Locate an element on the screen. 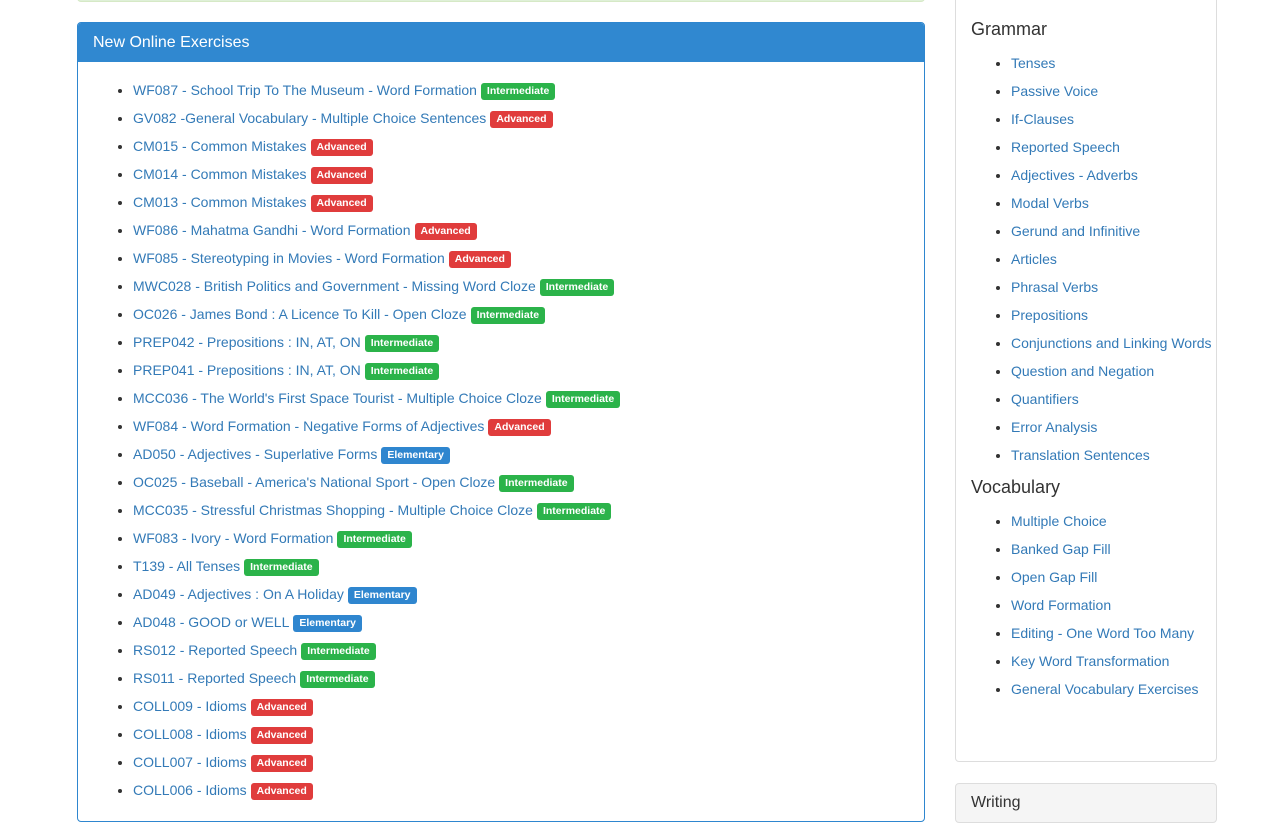  category-link: Reported Speech is located at coordinates (1065, 147).